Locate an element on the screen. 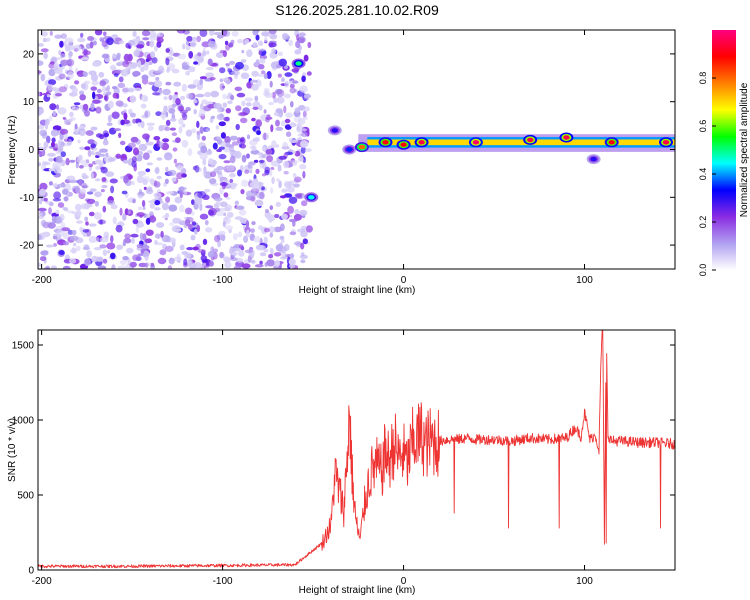 The image size is (750, 600). colorbar-tick-label: 0.8 is located at coordinates (703, 78).